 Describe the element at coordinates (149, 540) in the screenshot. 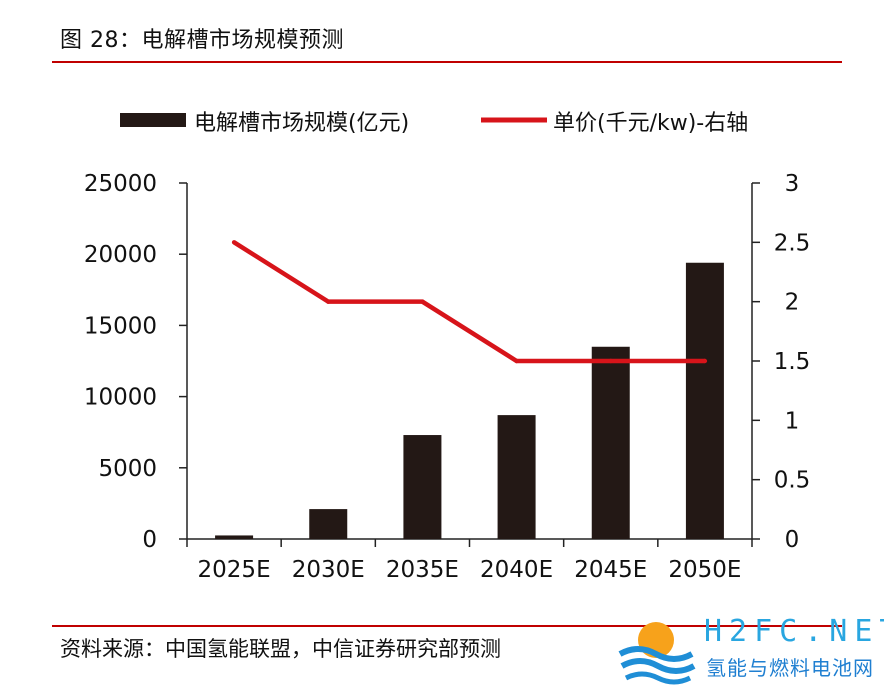

I see `left-tick-label: 0` at that location.